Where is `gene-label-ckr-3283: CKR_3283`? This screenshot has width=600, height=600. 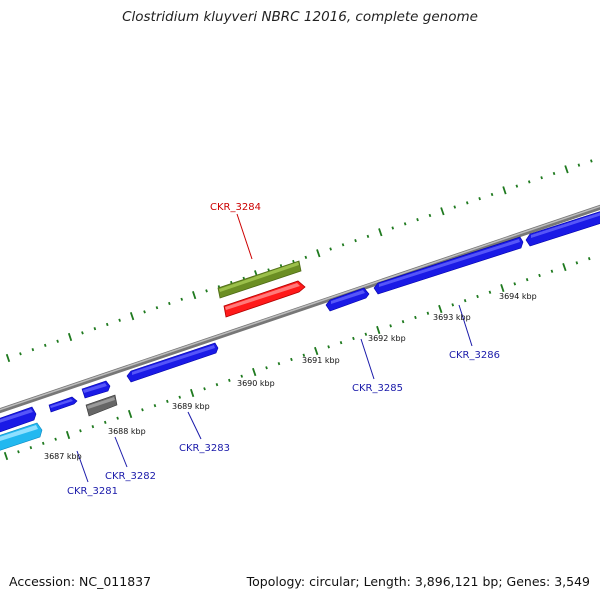
gene-label-ckr-3283: CKR_3283 is located at coordinates (204, 448).